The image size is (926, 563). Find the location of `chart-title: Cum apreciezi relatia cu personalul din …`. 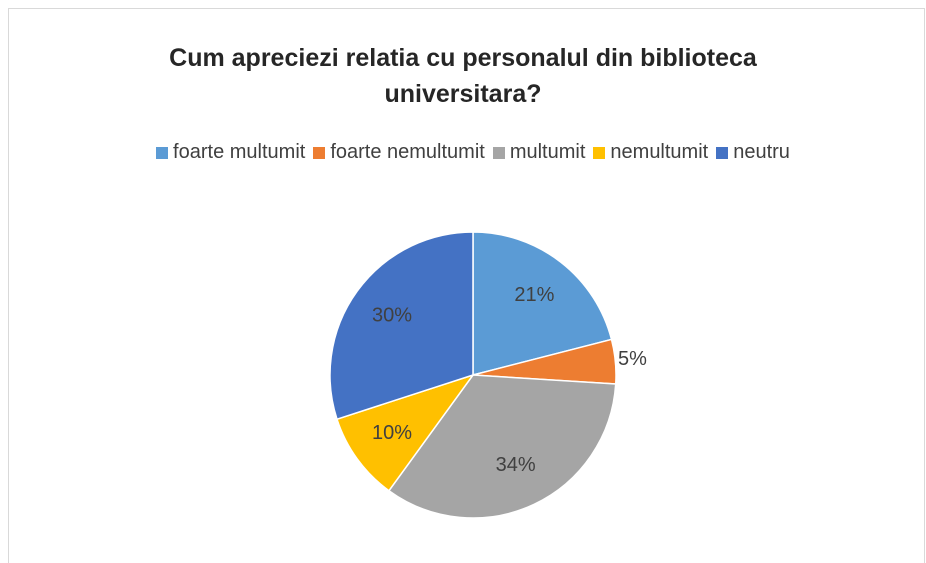

chart-title: Cum apreciezi relatia cu personalul din … is located at coordinates (463, 76).